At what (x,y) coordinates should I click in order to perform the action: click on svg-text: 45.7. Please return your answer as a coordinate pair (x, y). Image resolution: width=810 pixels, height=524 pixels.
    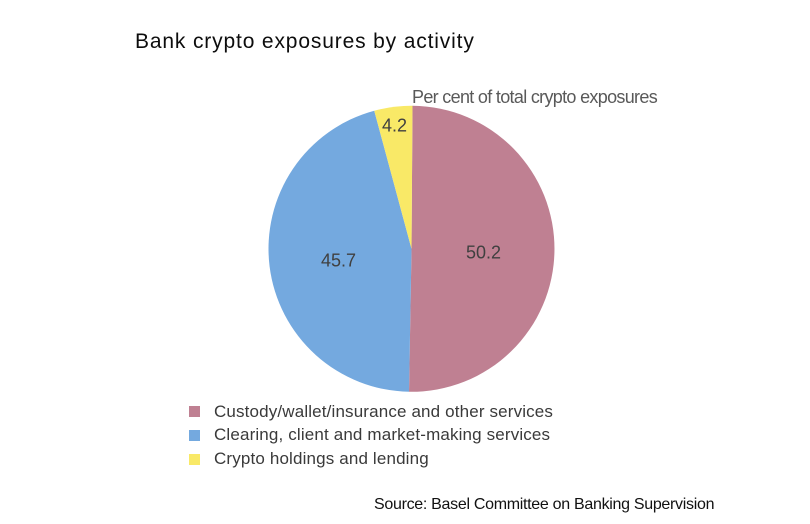
    Looking at the image, I should click on (338, 261).